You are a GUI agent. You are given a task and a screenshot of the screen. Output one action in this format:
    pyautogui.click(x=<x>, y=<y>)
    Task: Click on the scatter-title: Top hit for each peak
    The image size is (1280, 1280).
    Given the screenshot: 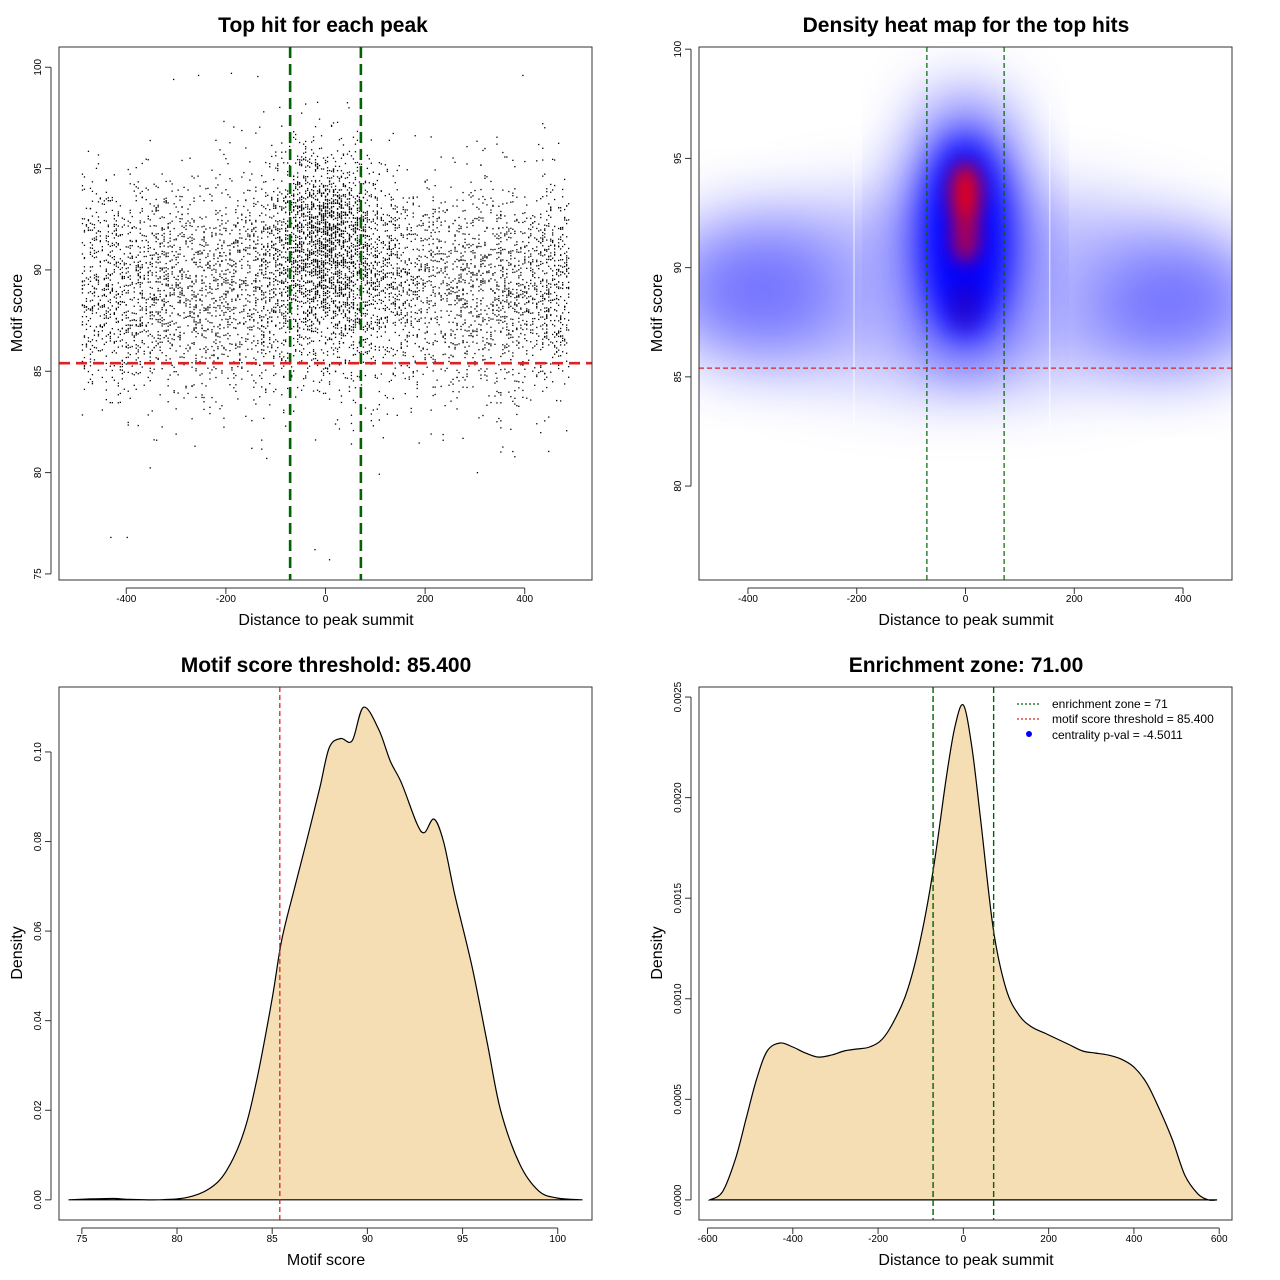 What is the action you would take?
    pyautogui.click(x=323, y=25)
    